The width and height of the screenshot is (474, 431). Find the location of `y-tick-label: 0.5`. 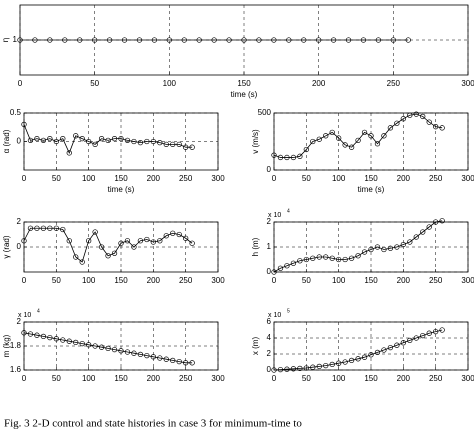

y-tick-label: 0.5 is located at coordinates (16, 112).